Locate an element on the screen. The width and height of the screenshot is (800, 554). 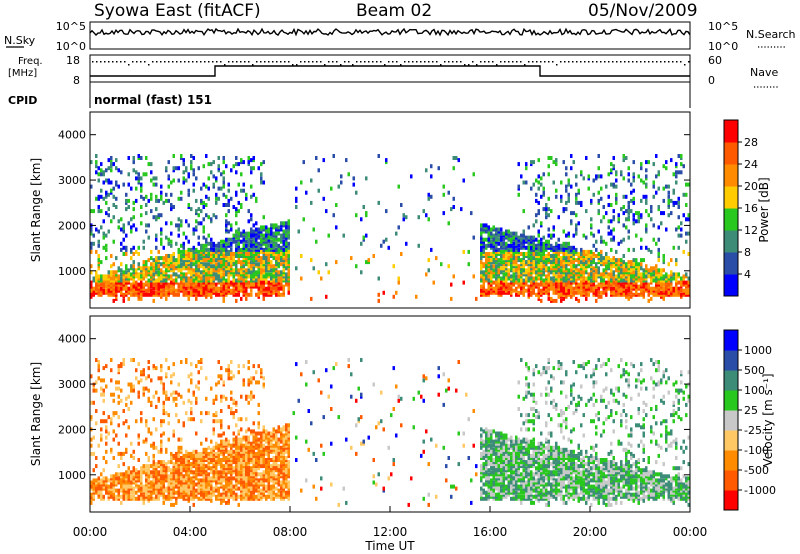
noise-panel-frame is located at coordinates (390, 35).